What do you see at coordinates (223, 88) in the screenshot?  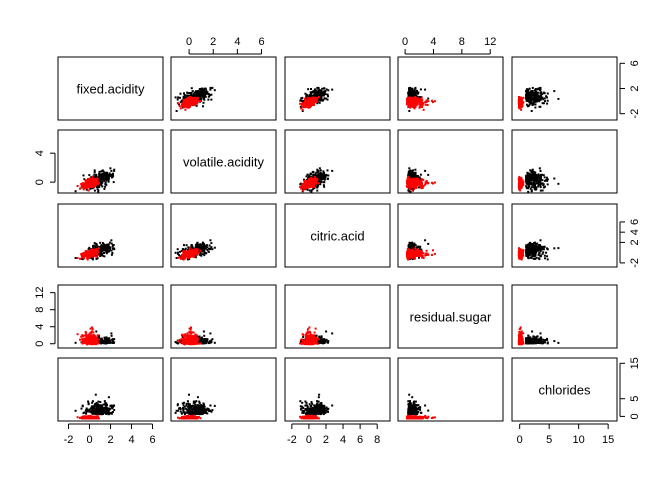 I see `panel-fixed.acidity-vs-volatile.acidity` at bounding box center [223, 88].